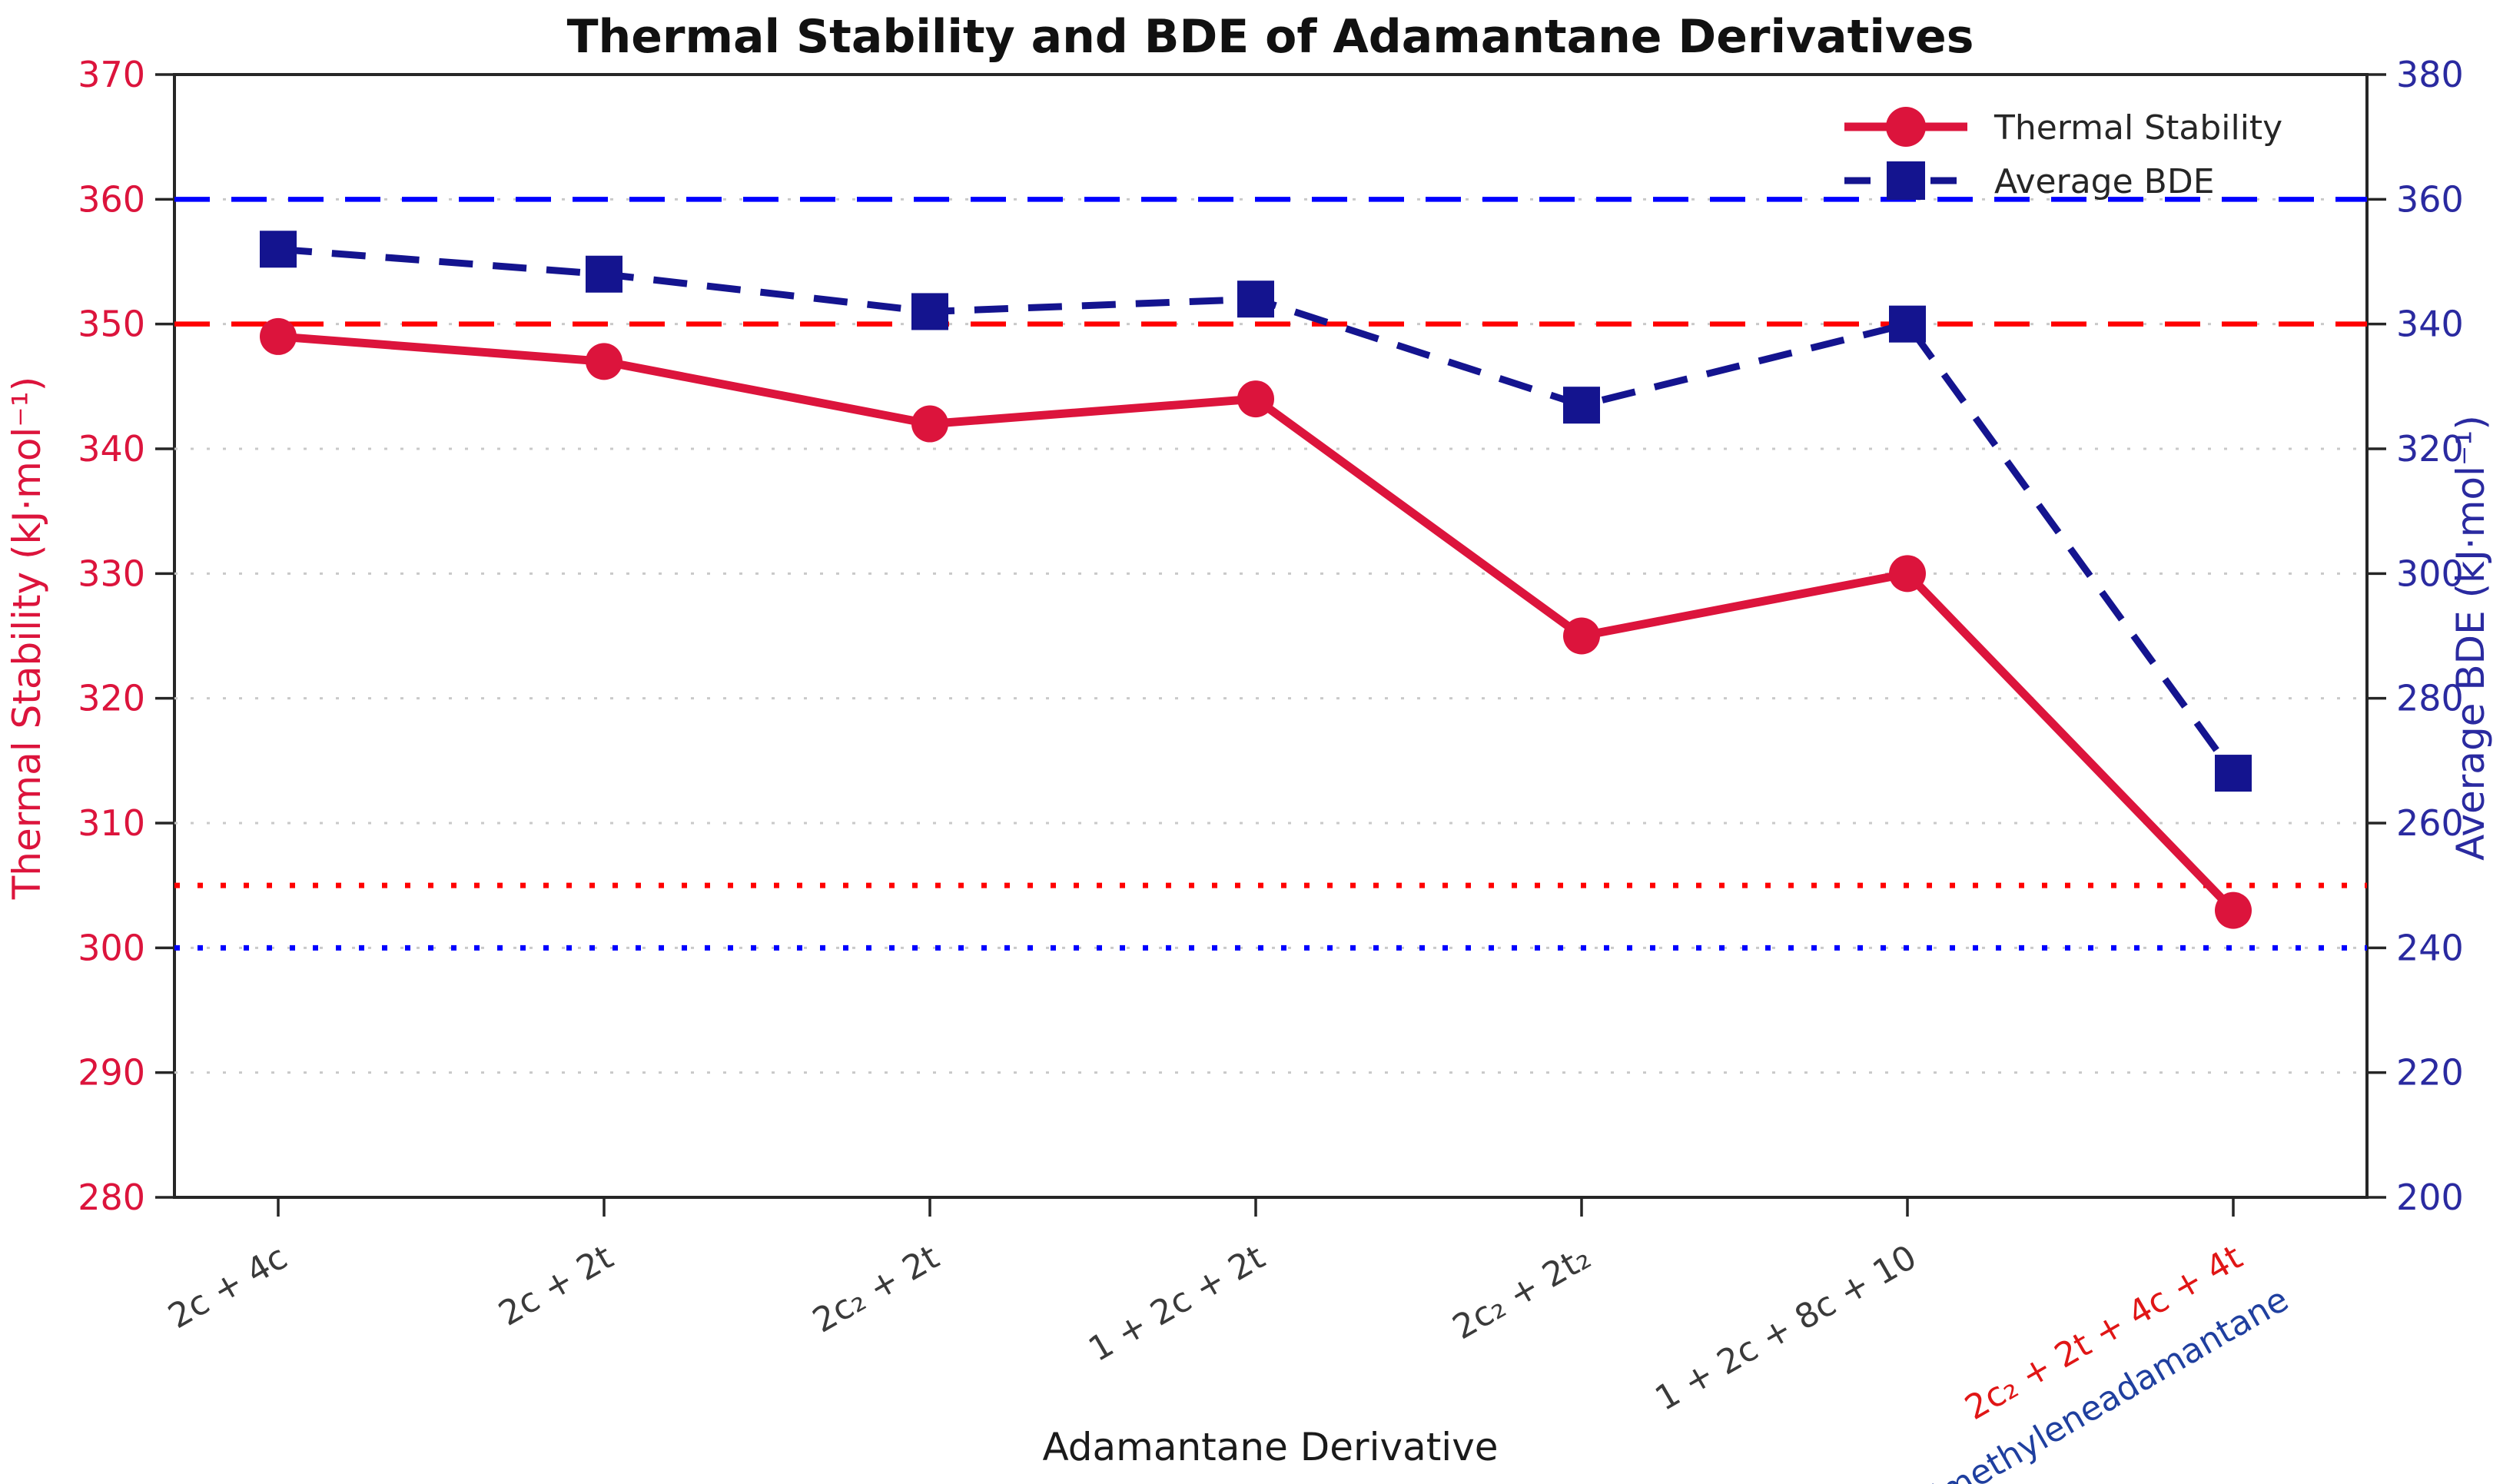 This screenshot has width=2513, height=1484. What do you see at coordinates (1176, 1303) in the screenshot?
I see `x-category-label-3: 1 + 2c + 2t` at bounding box center [1176, 1303].